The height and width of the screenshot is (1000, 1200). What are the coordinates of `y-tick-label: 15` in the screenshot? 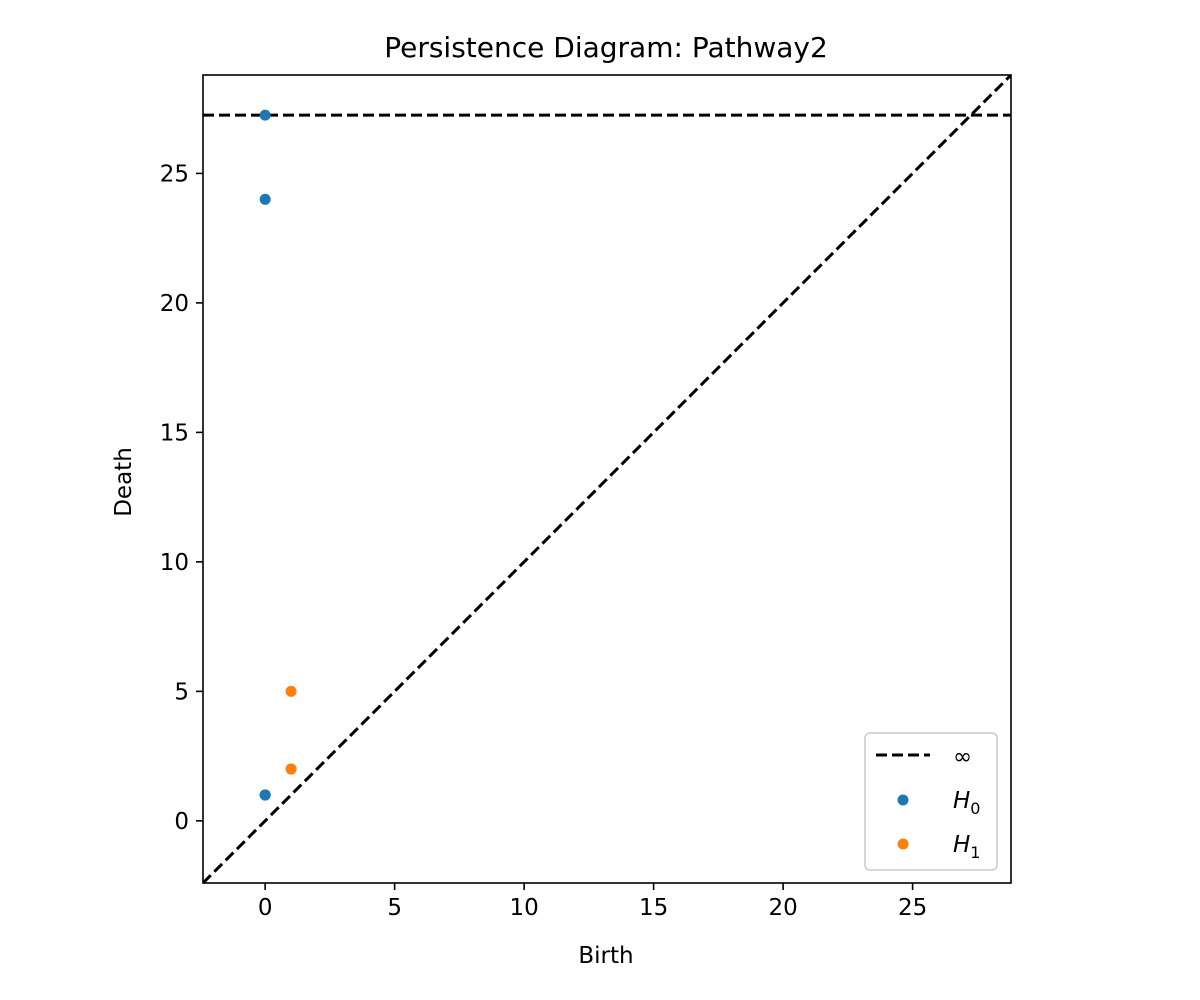 It's located at (174, 433).